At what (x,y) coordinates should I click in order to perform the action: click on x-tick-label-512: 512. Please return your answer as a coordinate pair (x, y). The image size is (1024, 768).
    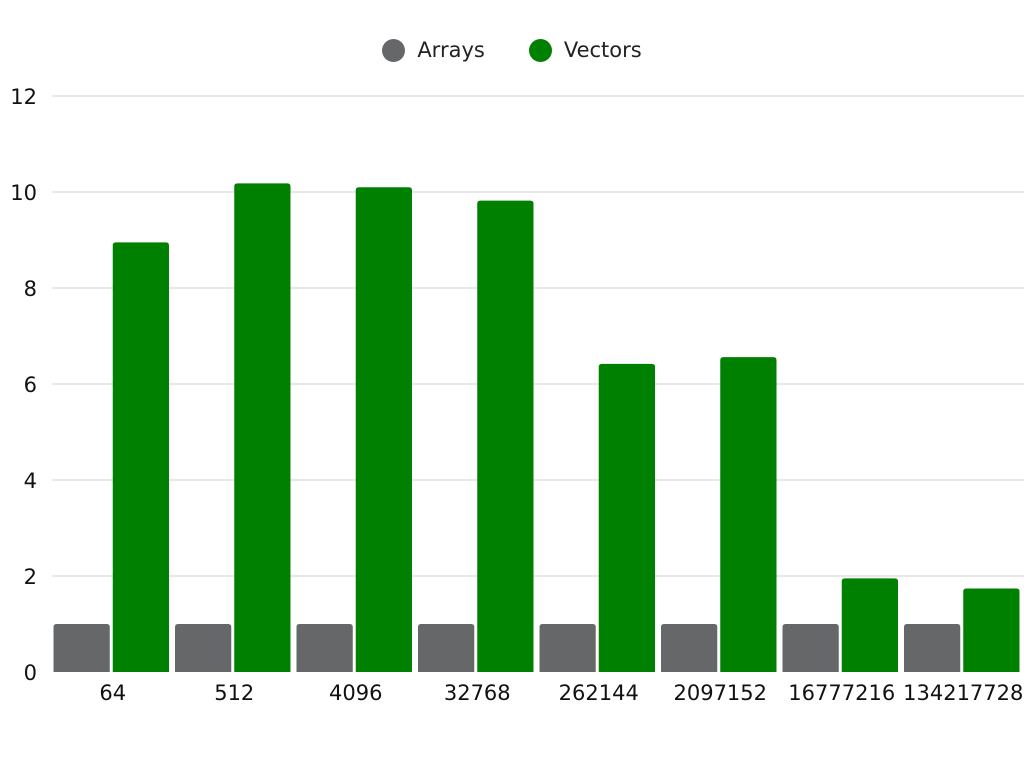
    Looking at the image, I should click on (234, 693).